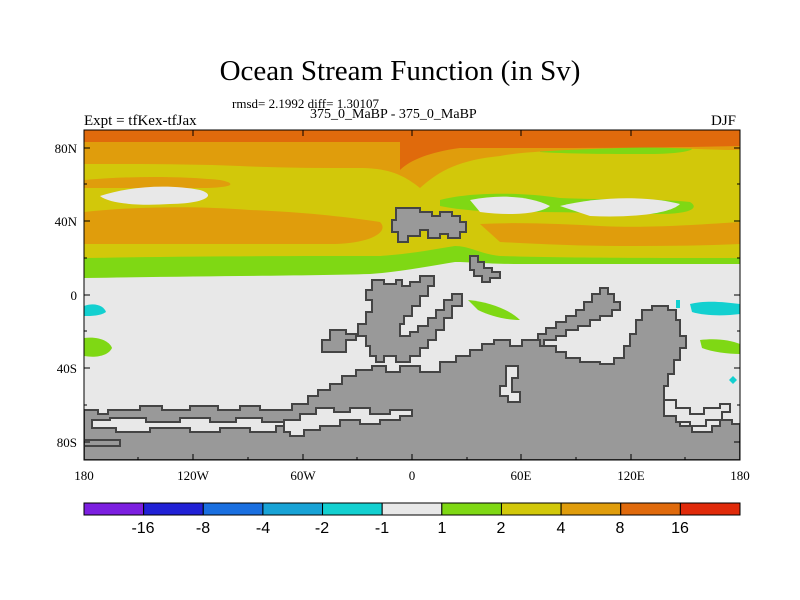 Image resolution: width=800 pixels, height=600 pixels. Describe the element at coordinates (576, 317) in the screenshot. I see `land-eastern-continent` at that location.